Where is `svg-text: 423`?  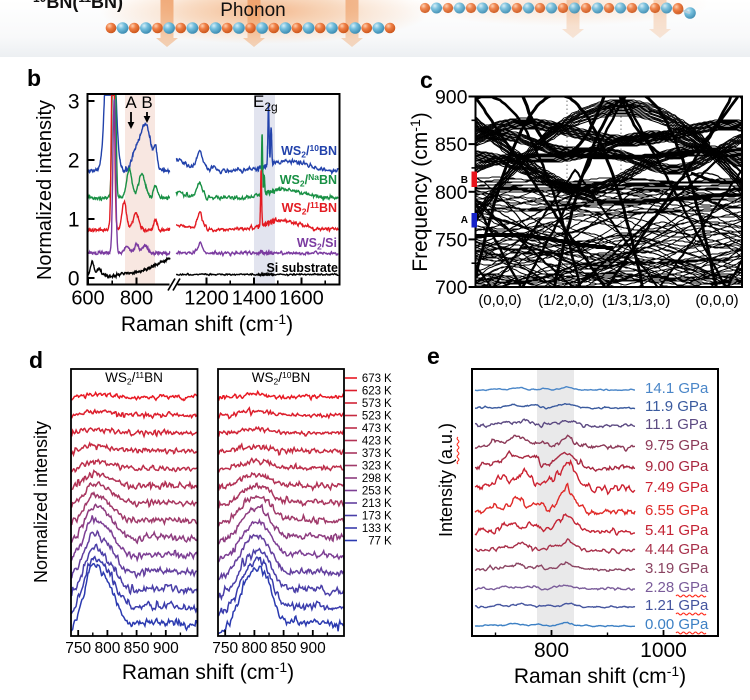
svg-text: 423 is located at coordinates (371, 442).